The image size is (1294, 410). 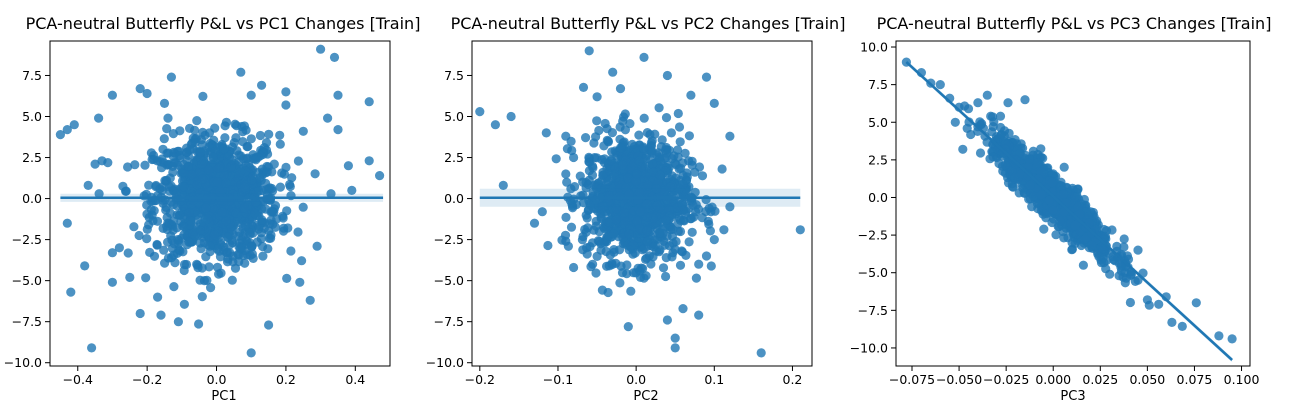 What do you see at coordinates (27, 280) in the screenshot?
I see `y-tick-label: −5.0` at bounding box center [27, 280].